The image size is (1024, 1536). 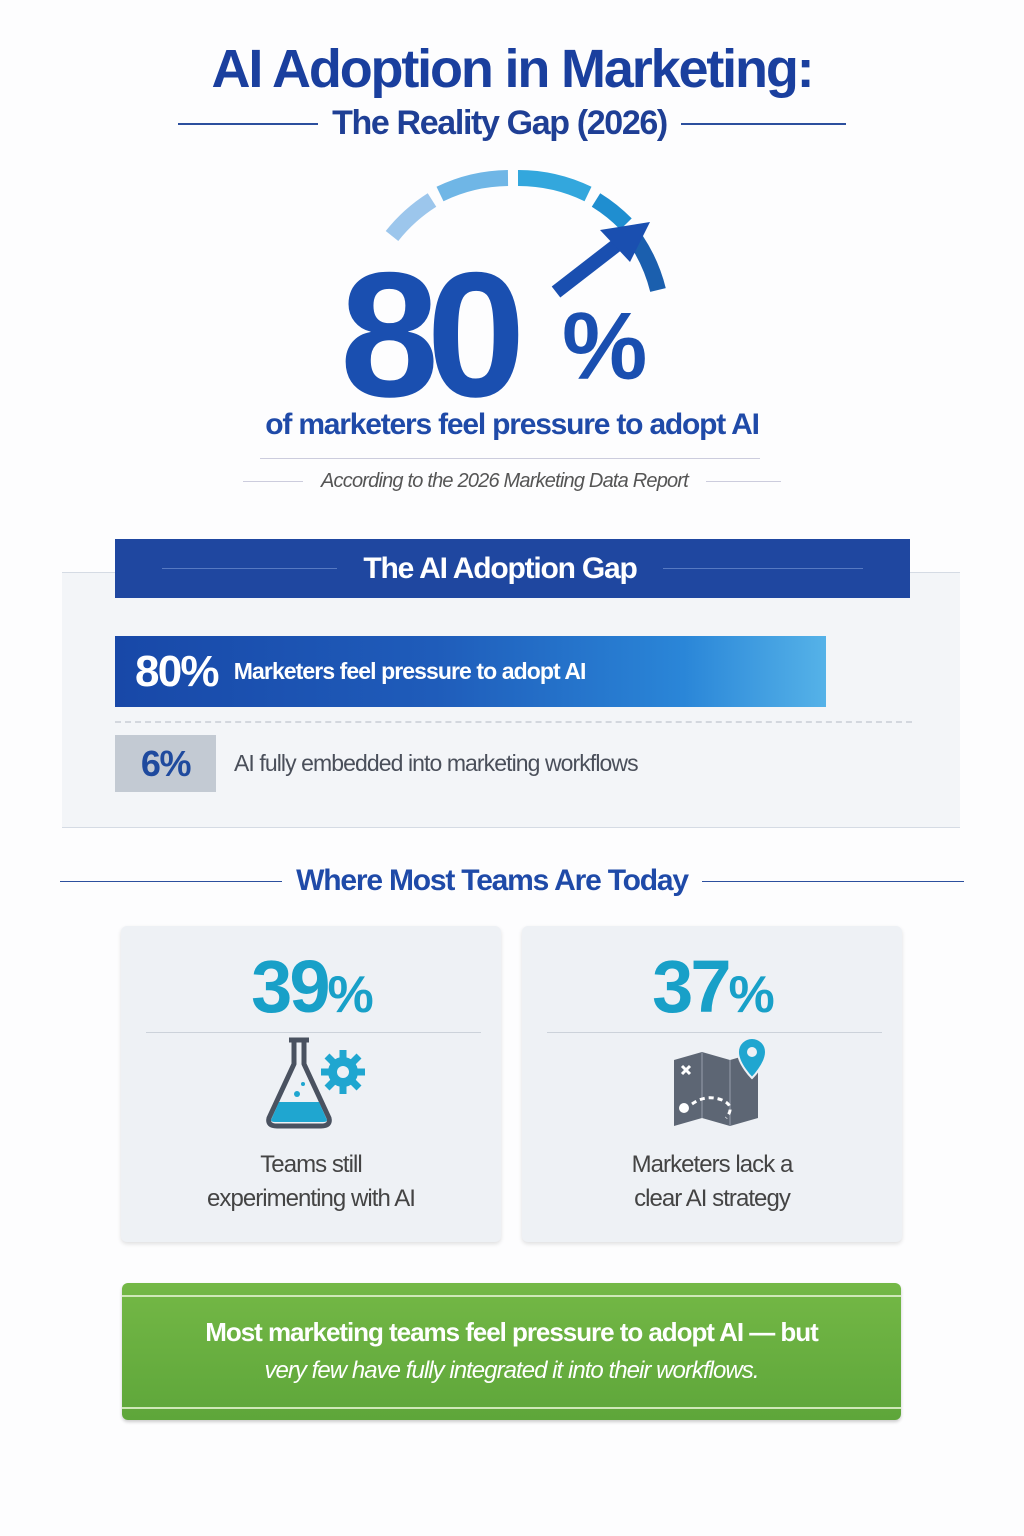 I want to click on today-header: Where Most Teams Are Today, so click(x=512, y=881).